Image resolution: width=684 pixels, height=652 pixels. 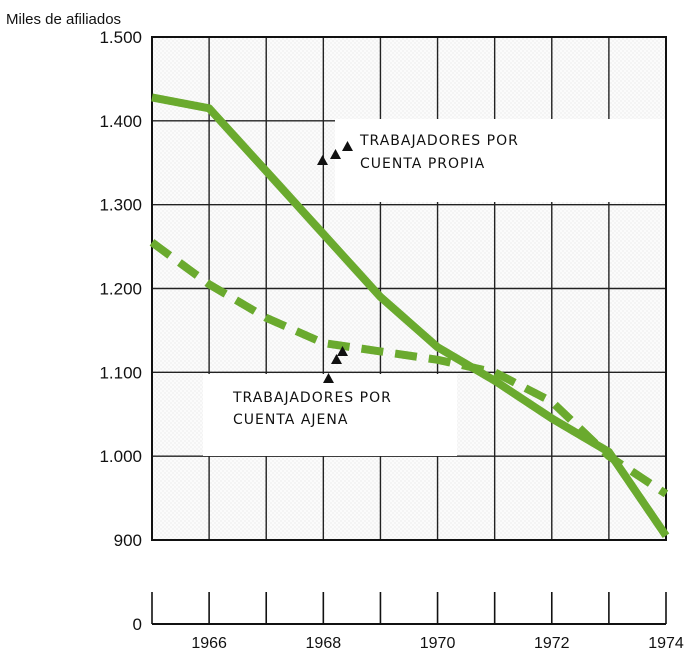 I want to click on y-tick-label: 1.200, so click(x=120, y=289).